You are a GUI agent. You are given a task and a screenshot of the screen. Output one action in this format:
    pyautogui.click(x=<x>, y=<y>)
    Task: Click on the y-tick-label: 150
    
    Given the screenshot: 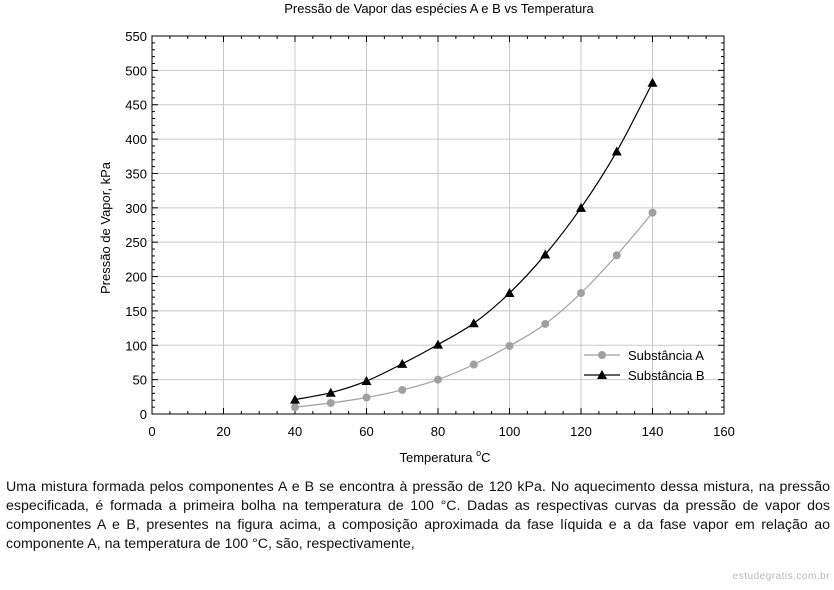 What is the action you would take?
    pyautogui.click(x=136, y=311)
    